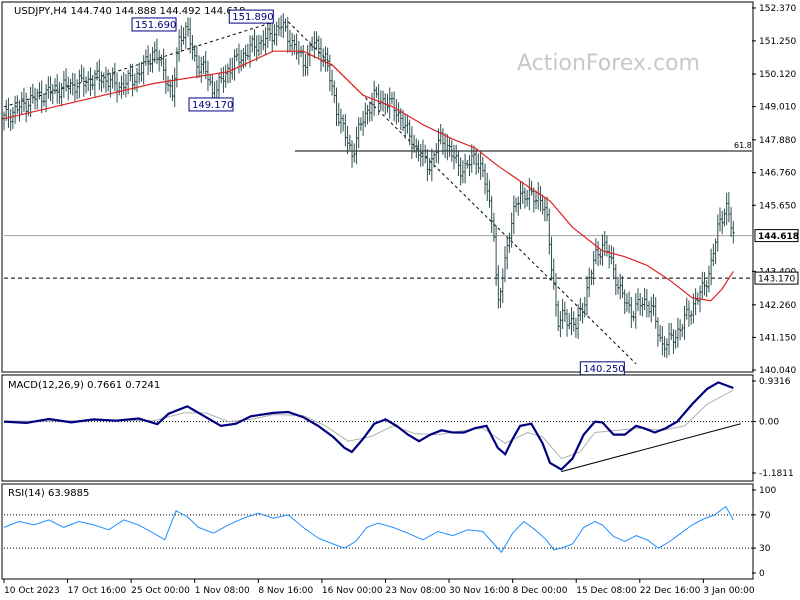  What do you see at coordinates (762, 574) in the screenshot?
I see `rsi-y-tick-label: 0` at bounding box center [762, 574].